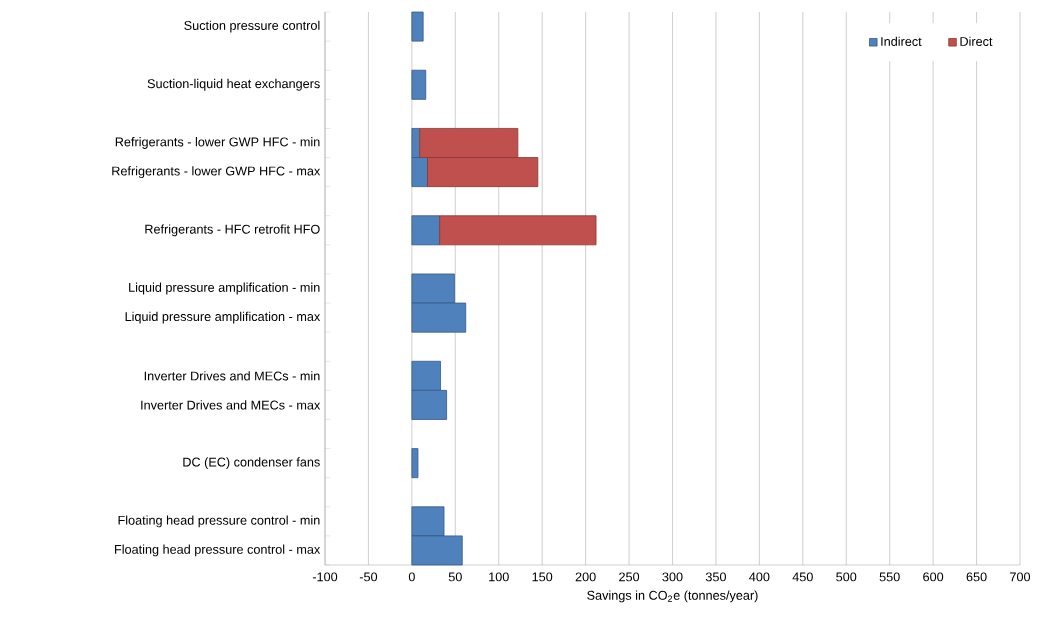 Image resolution: width=1040 pixels, height=633 pixels. What do you see at coordinates (629, 577) in the screenshot?
I see `x-tick-label: 250` at bounding box center [629, 577].